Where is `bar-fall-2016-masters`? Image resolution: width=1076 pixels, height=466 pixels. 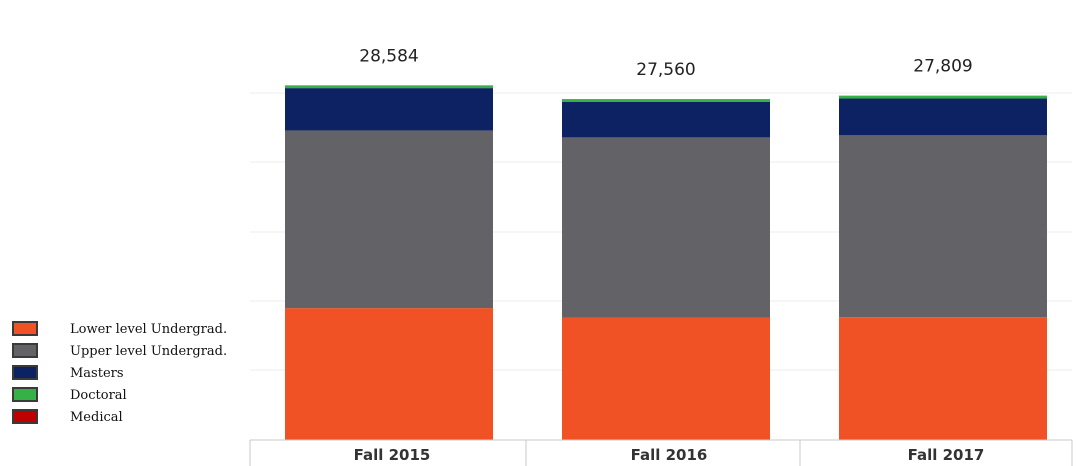
bar-fall-2016-masters is located at coordinates (666, 119).